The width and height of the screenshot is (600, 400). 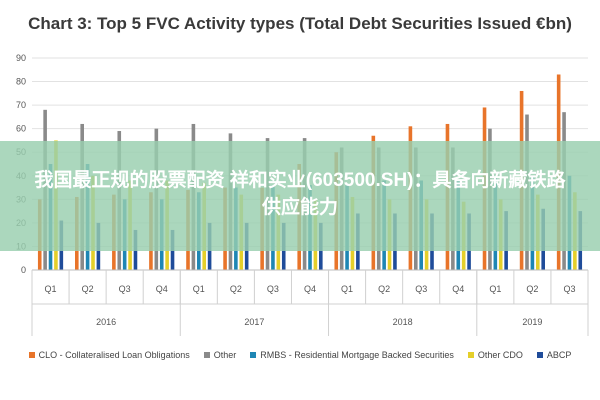 What do you see at coordinates (254, 322) in the screenshot?
I see `x-year-label: 2017` at bounding box center [254, 322].